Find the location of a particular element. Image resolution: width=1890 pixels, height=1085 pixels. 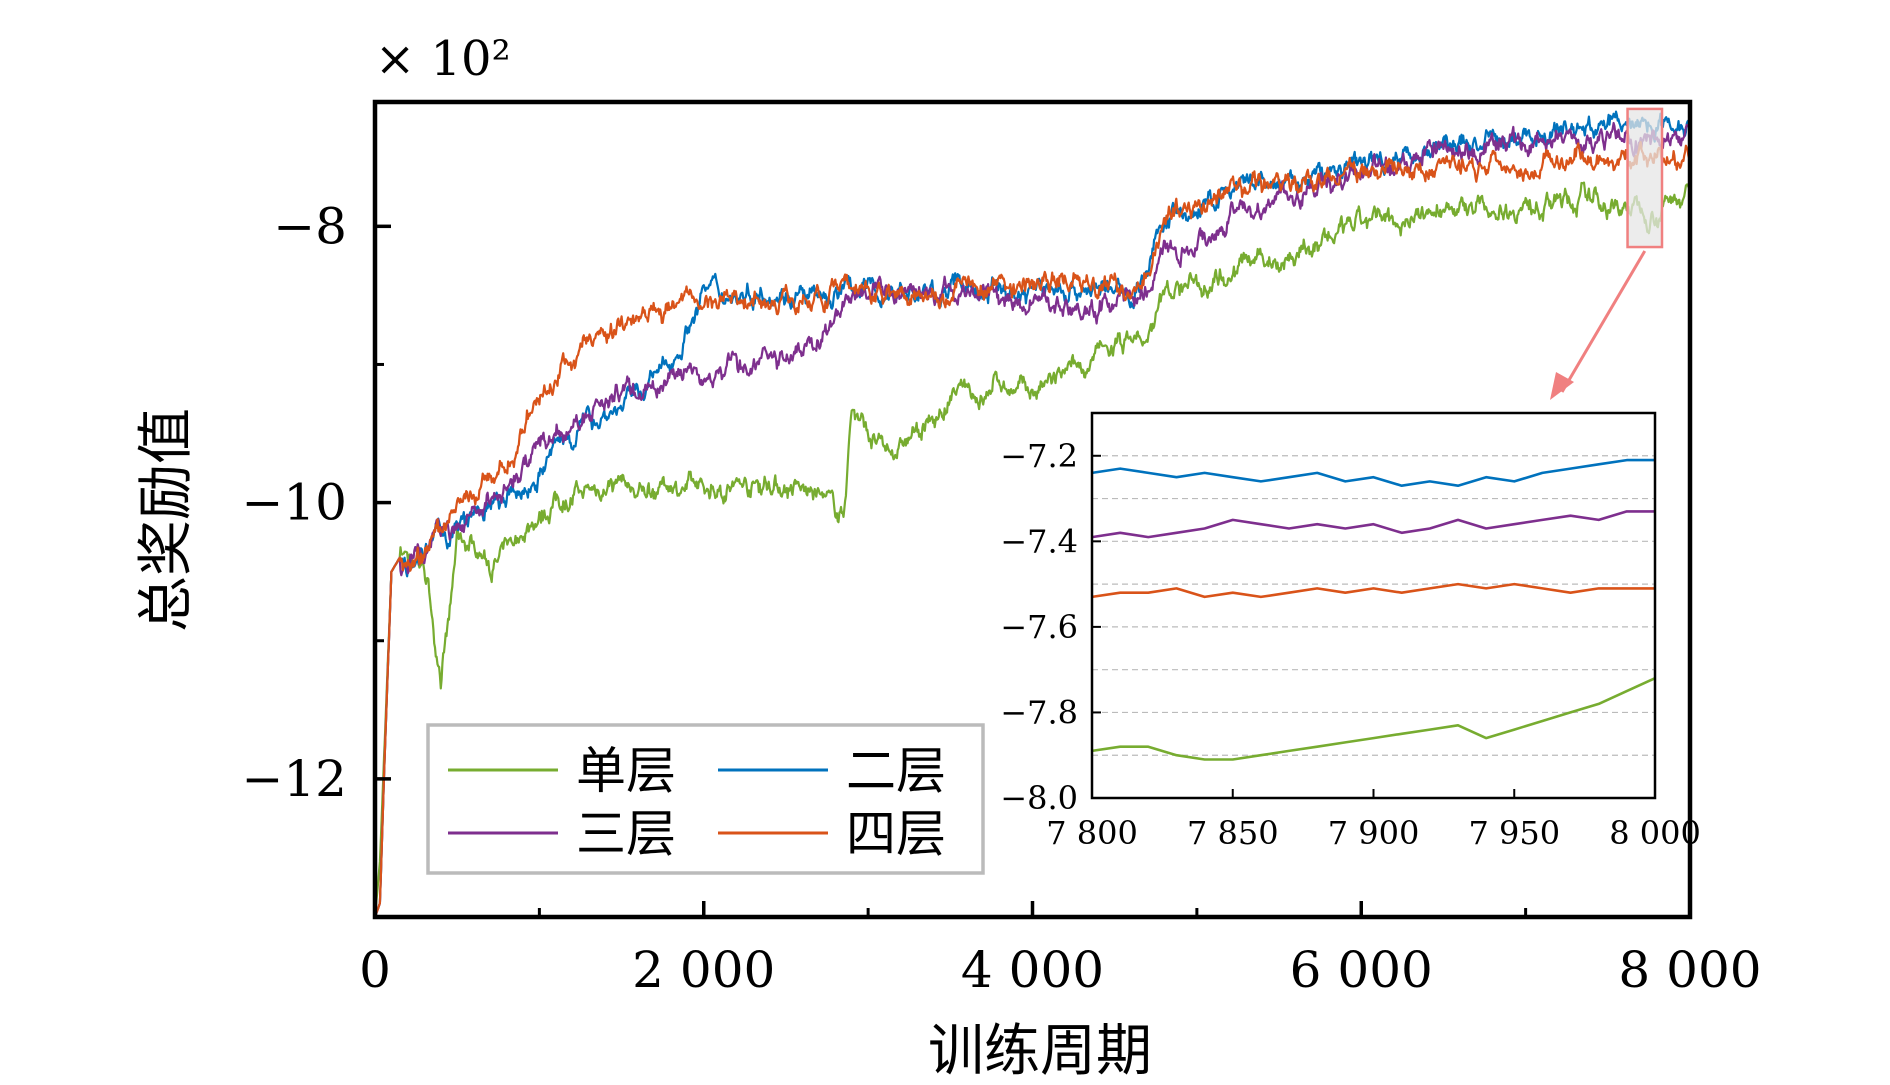

x-tick-label: 6 000 is located at coordinates (1361, 970).